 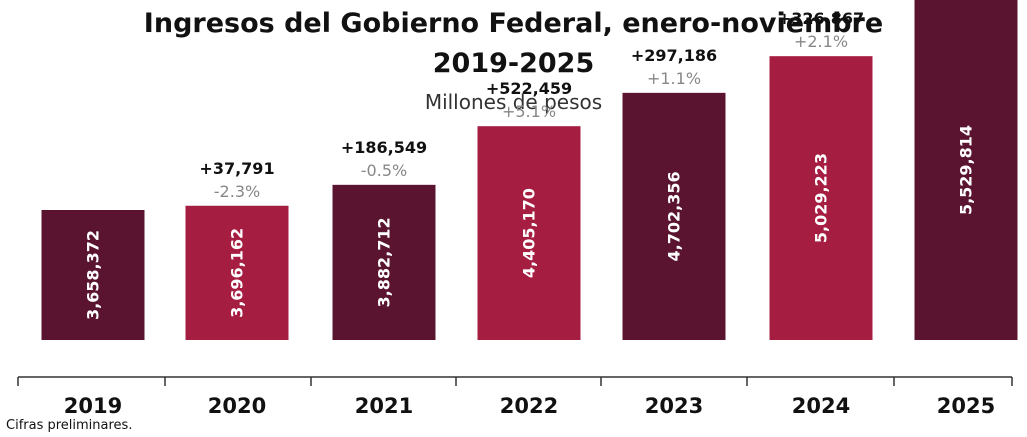 I want to click on change-pct-label: +1.1%, so click(x=674, y=78).